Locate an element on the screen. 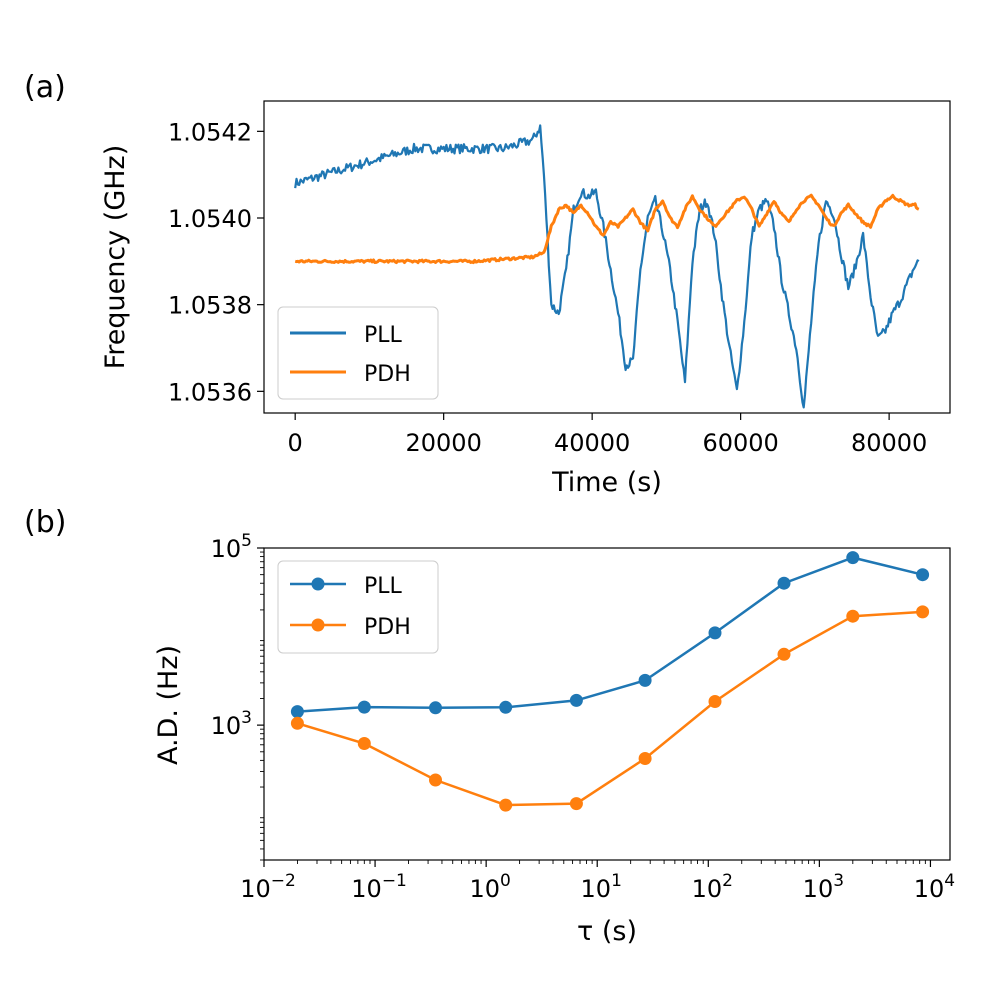 The image size is (997, 994). panel-a-x-tick-label: 60000 is located at coordinates (740, 443).